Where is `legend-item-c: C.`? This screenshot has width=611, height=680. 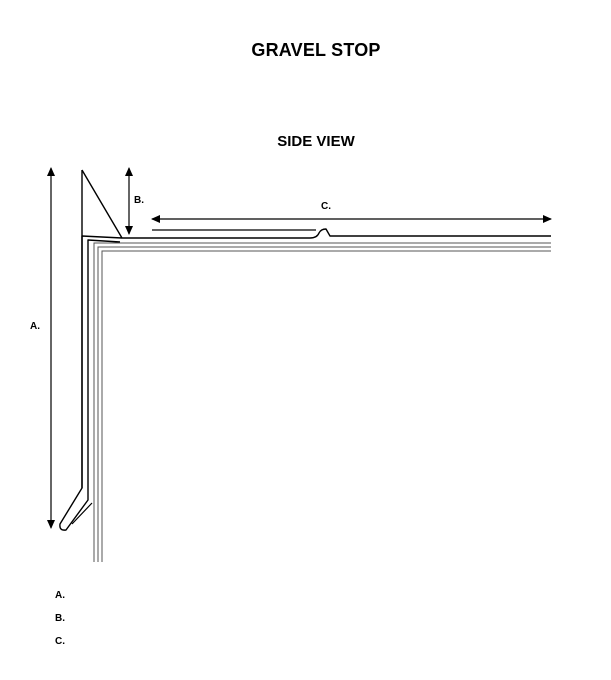 legend-item-c: C. is located at coordinates (60, 641).